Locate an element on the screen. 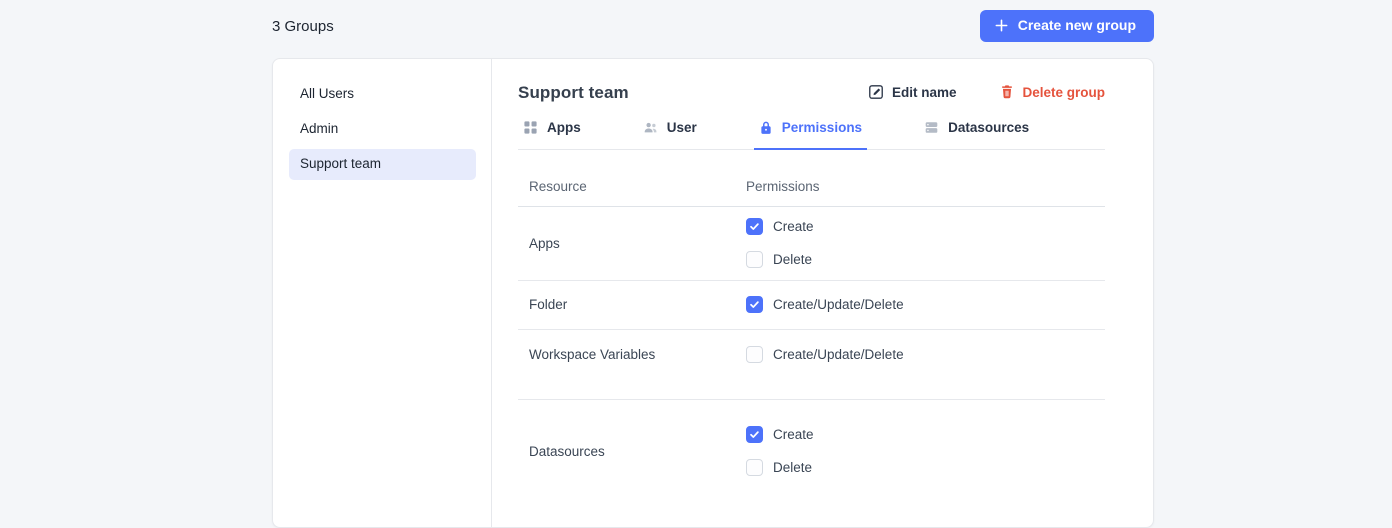 The image size is (1392, 528). resource-label: Folder is located at coordinates (548, 304).